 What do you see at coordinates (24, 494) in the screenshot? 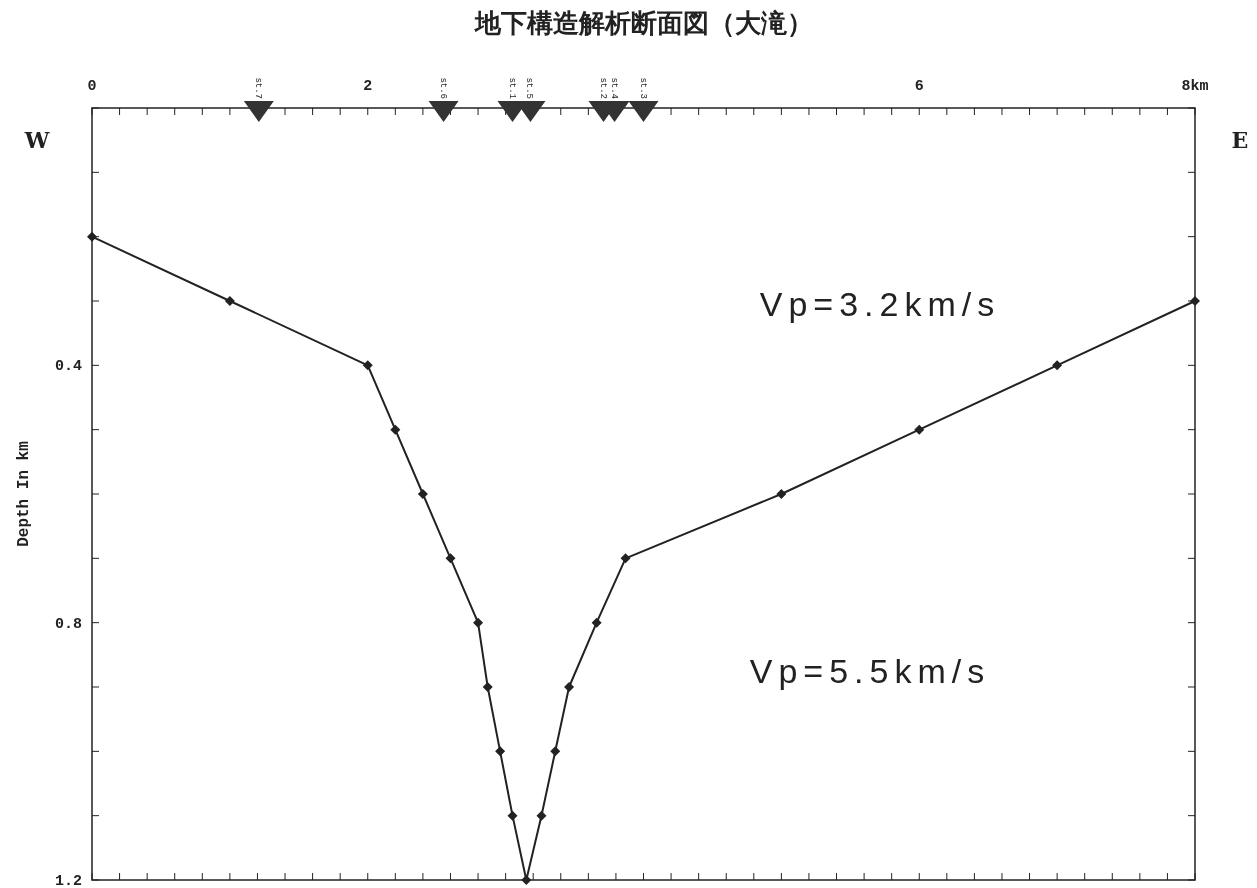
I see `ylabel: Depth In km` at bounding box center [24, 494].